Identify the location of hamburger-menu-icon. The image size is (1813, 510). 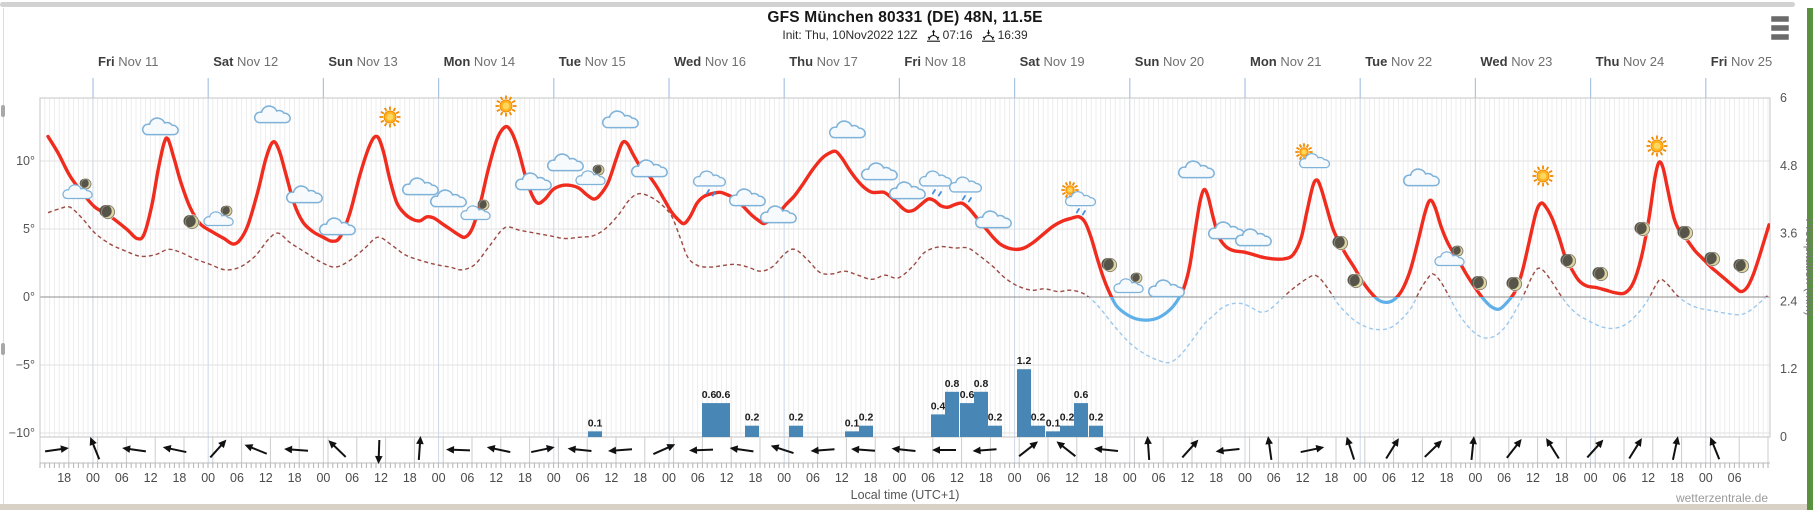
(1780, 28).